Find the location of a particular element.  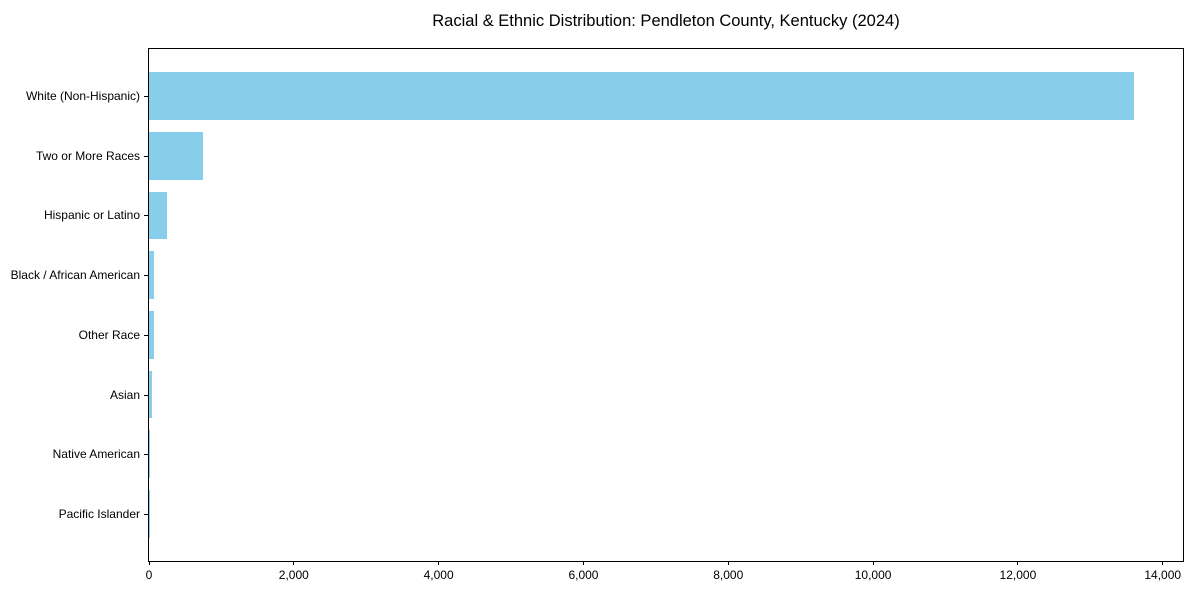

y-tick-label: White (Non-Hispanic) is located at coordinates (82, 96).